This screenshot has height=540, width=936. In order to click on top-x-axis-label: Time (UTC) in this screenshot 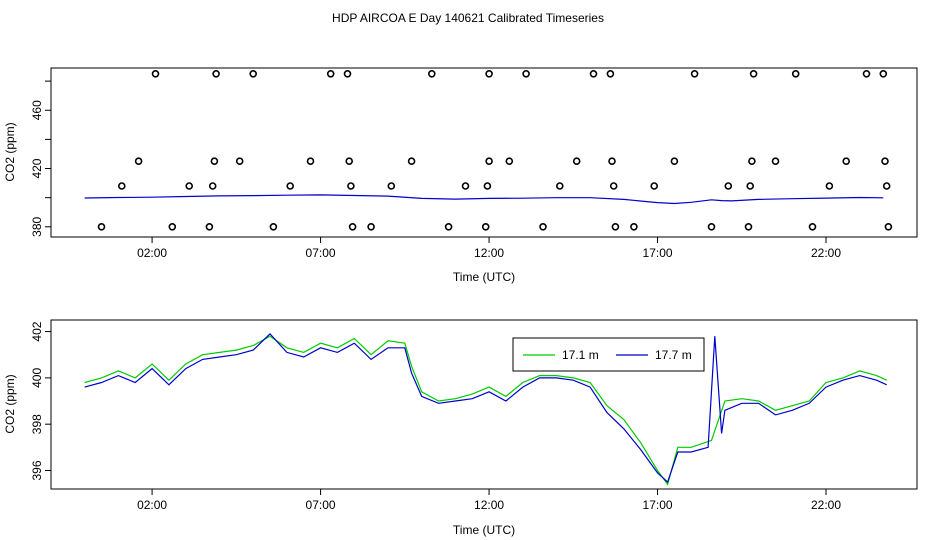, I will do `click(484, 277)`.